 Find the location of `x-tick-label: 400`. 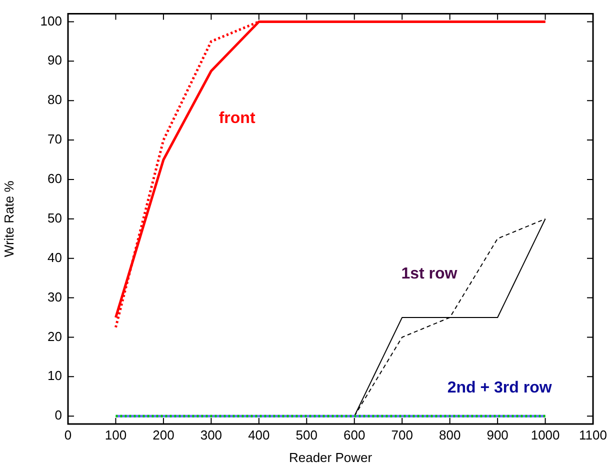

x-tick-label: 400 is located at coordinates (259, 434).